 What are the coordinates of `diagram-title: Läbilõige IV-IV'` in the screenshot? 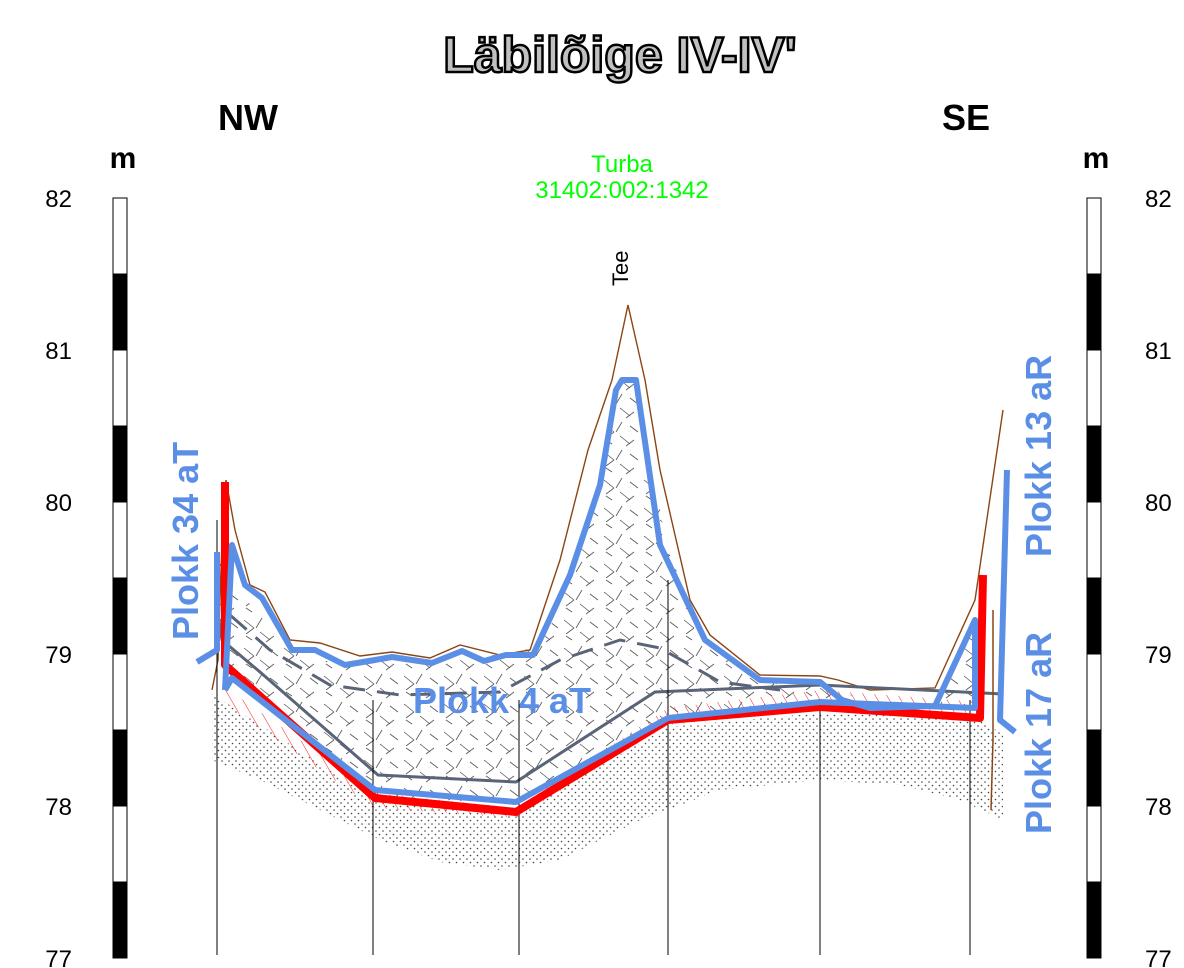 It's located at (620, 55).